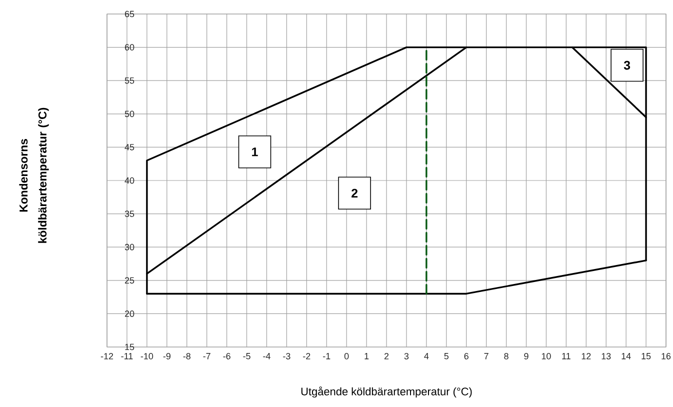  I want to click on y-axis-title: Kondensorns köldbärartemperatur (°C), so click(34, 175).